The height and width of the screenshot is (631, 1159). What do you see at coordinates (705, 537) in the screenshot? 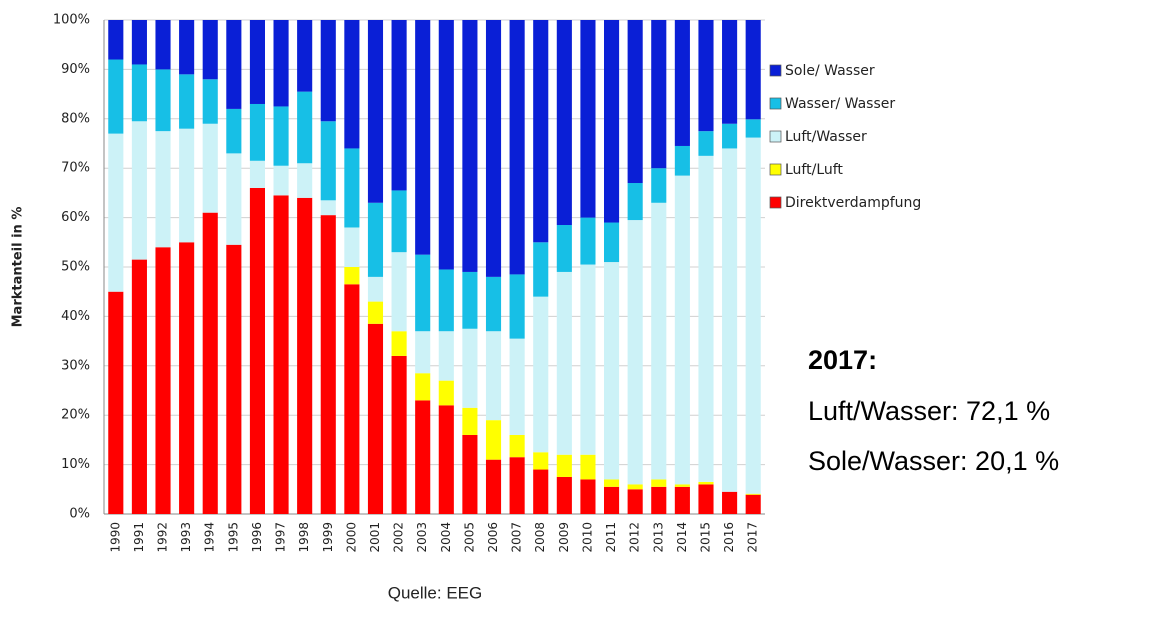
I see `x-tick-label: 2015` at bounding box center [705, 537].